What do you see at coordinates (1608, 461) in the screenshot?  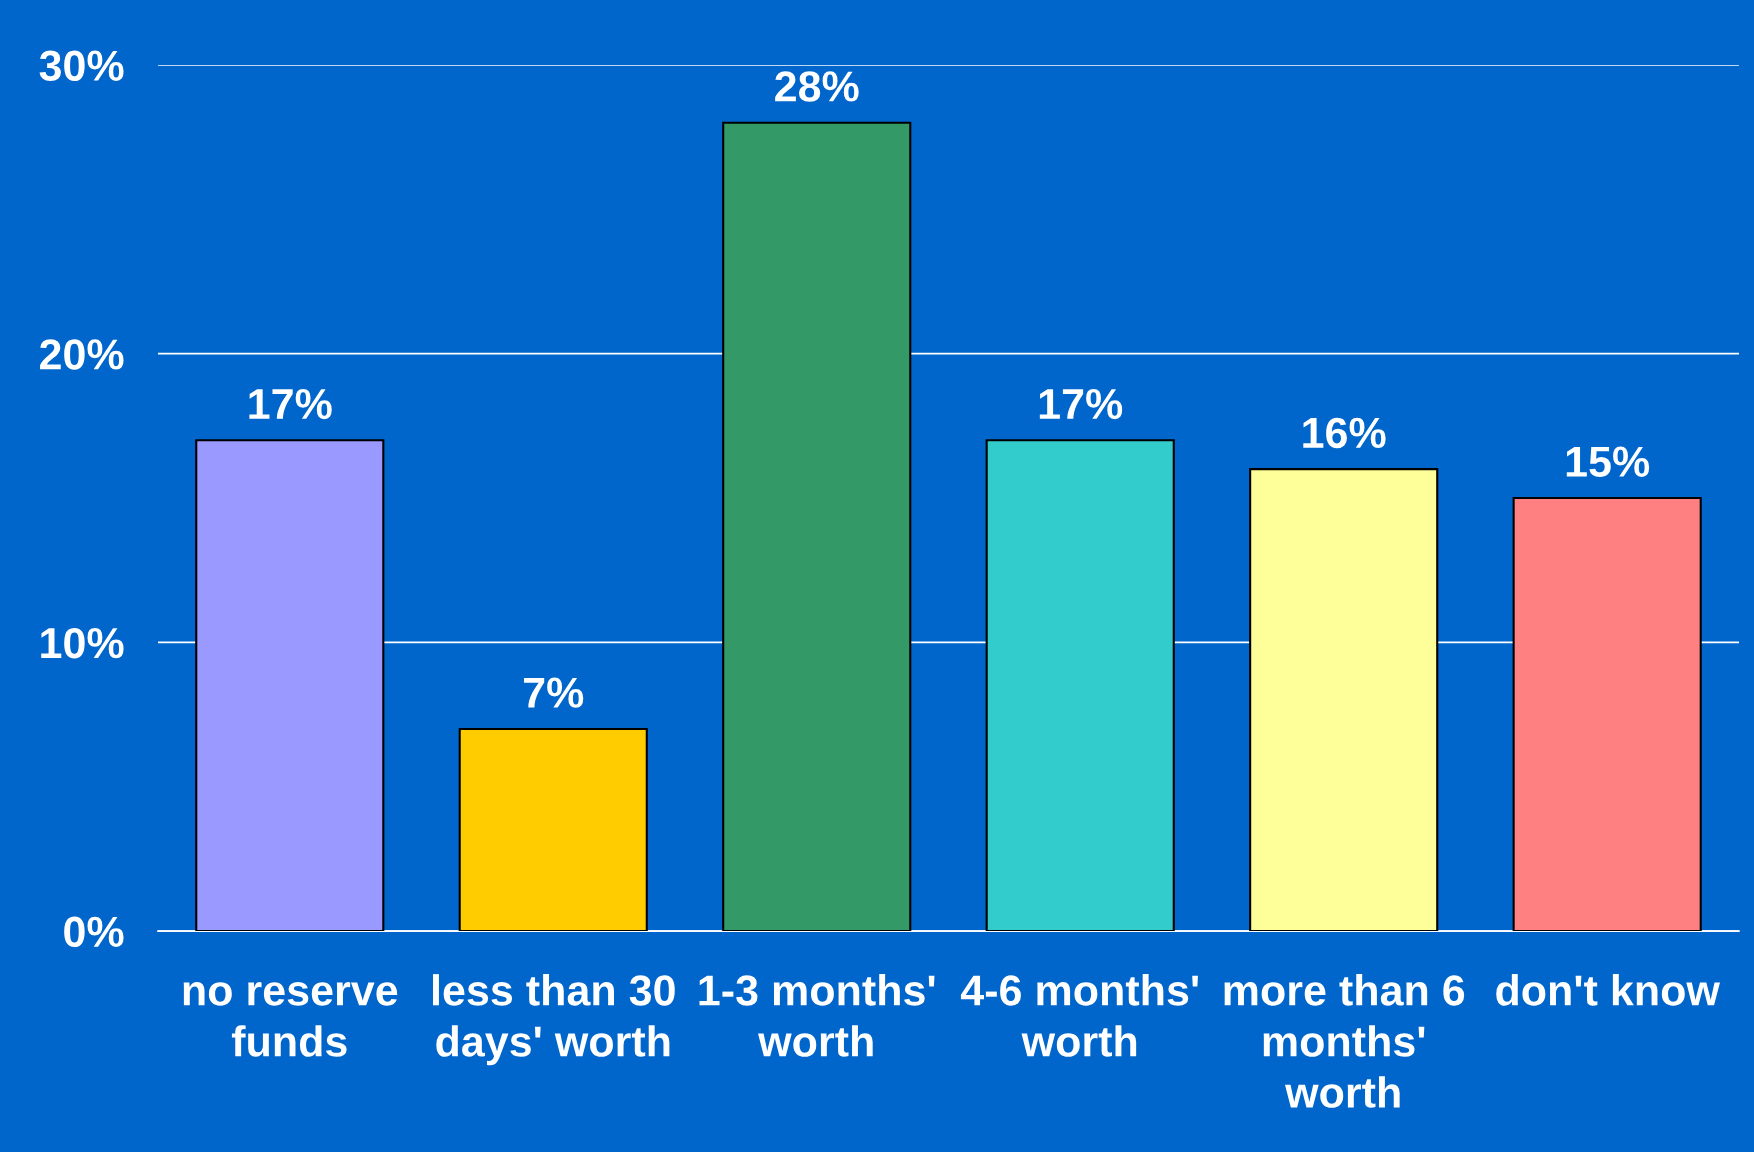 I see `data-label: 15%` at bounding box center [1608, 461].